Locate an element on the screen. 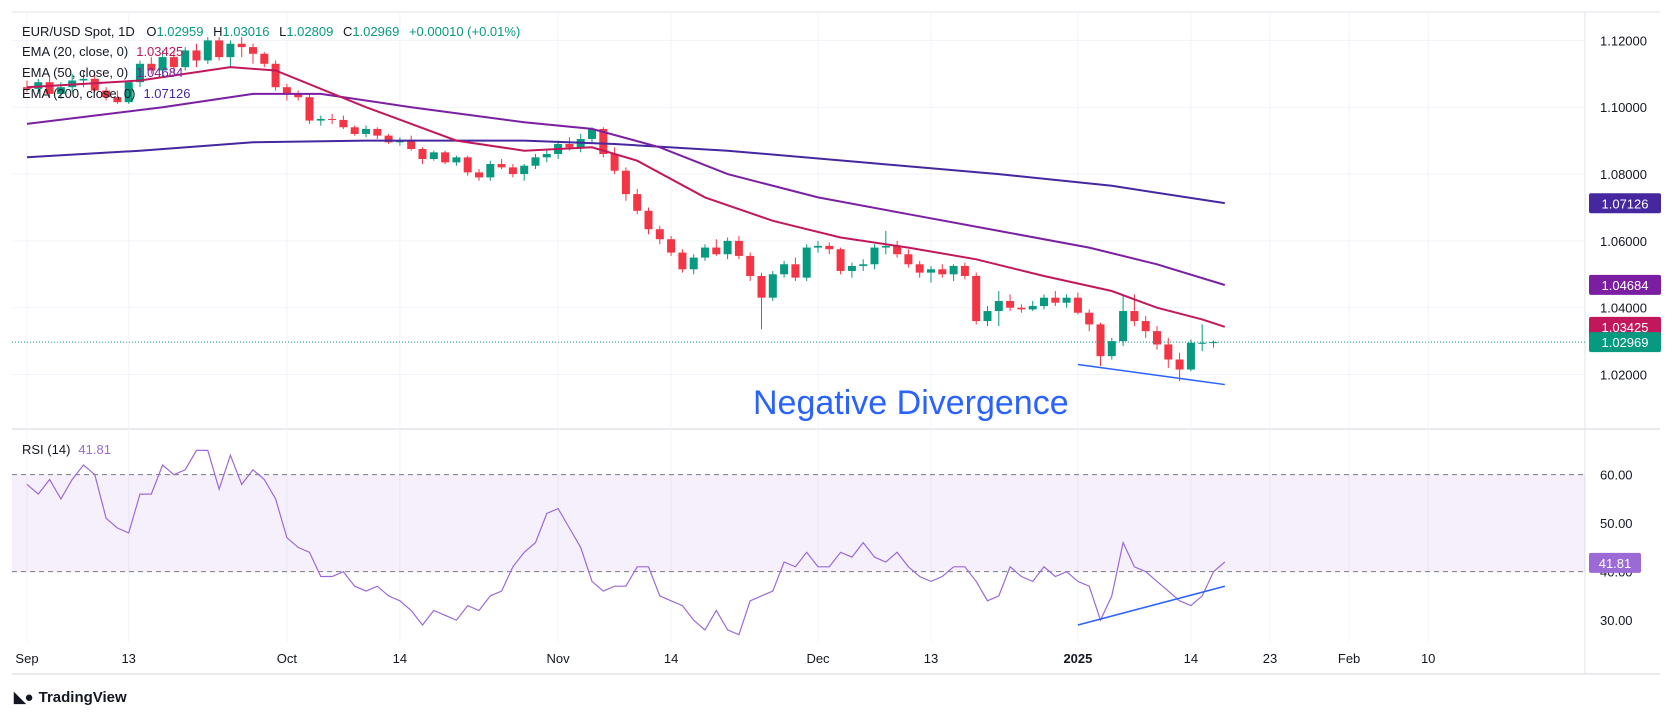 Image resolution: width=1675 pixels, height=718 pixels. rsi-label: RSI (14) is located at coordinates (46, 449).